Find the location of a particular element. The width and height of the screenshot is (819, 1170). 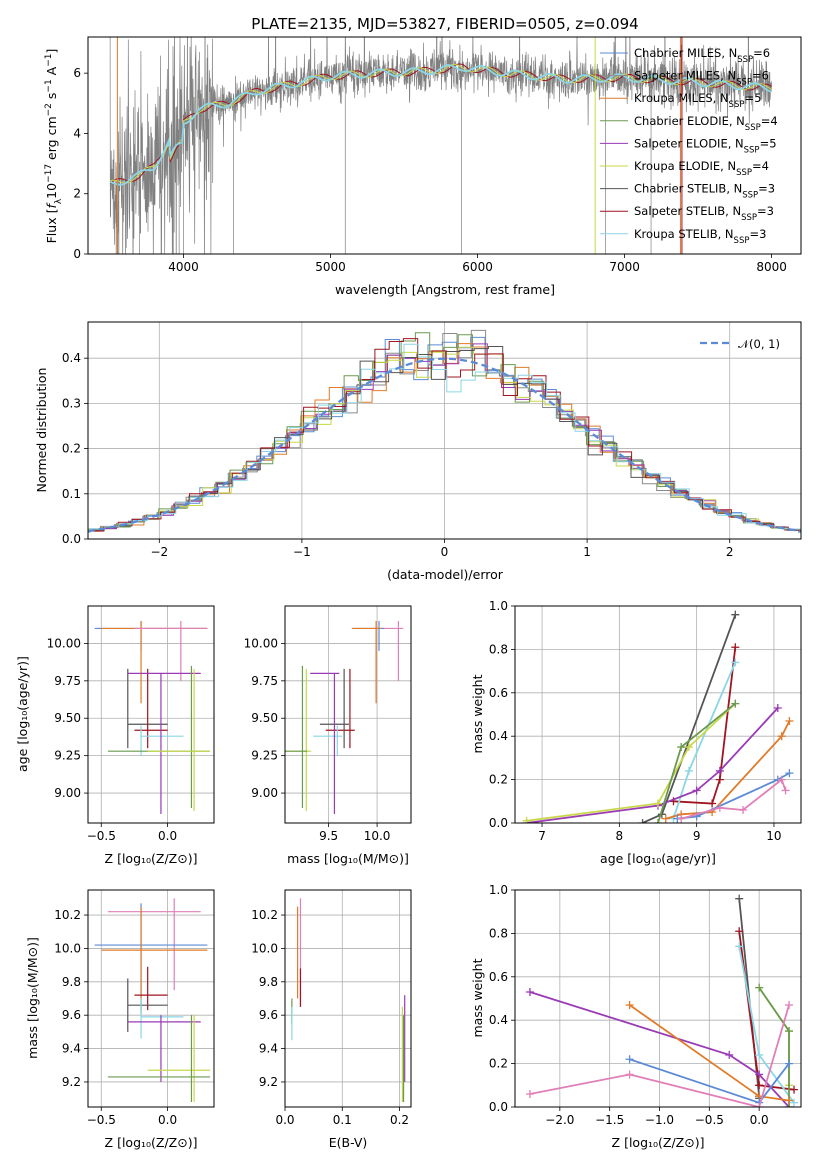

mass_vs_Z-ytick-label: 9.6 is located at coordinates (71, 1015).